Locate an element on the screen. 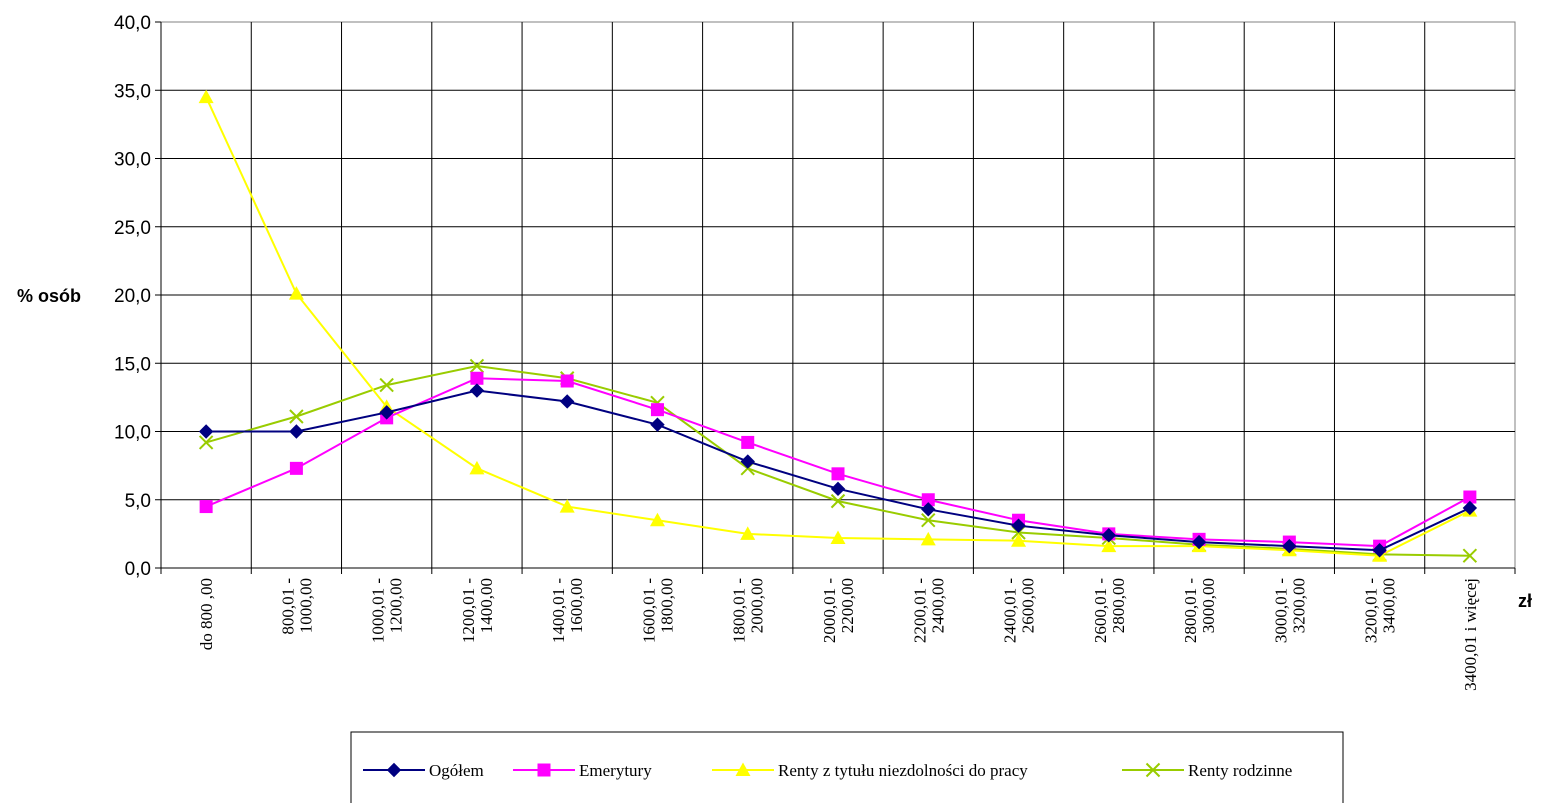  x-tick-label: 3400,01 i więcej is located at coordinates (1470, 634).